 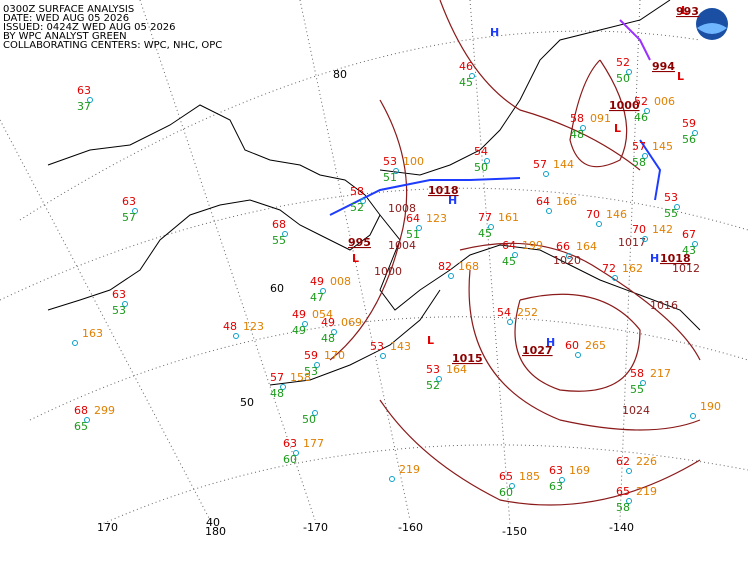 I want to click on temperature: 49, so click(x=317, y=281).